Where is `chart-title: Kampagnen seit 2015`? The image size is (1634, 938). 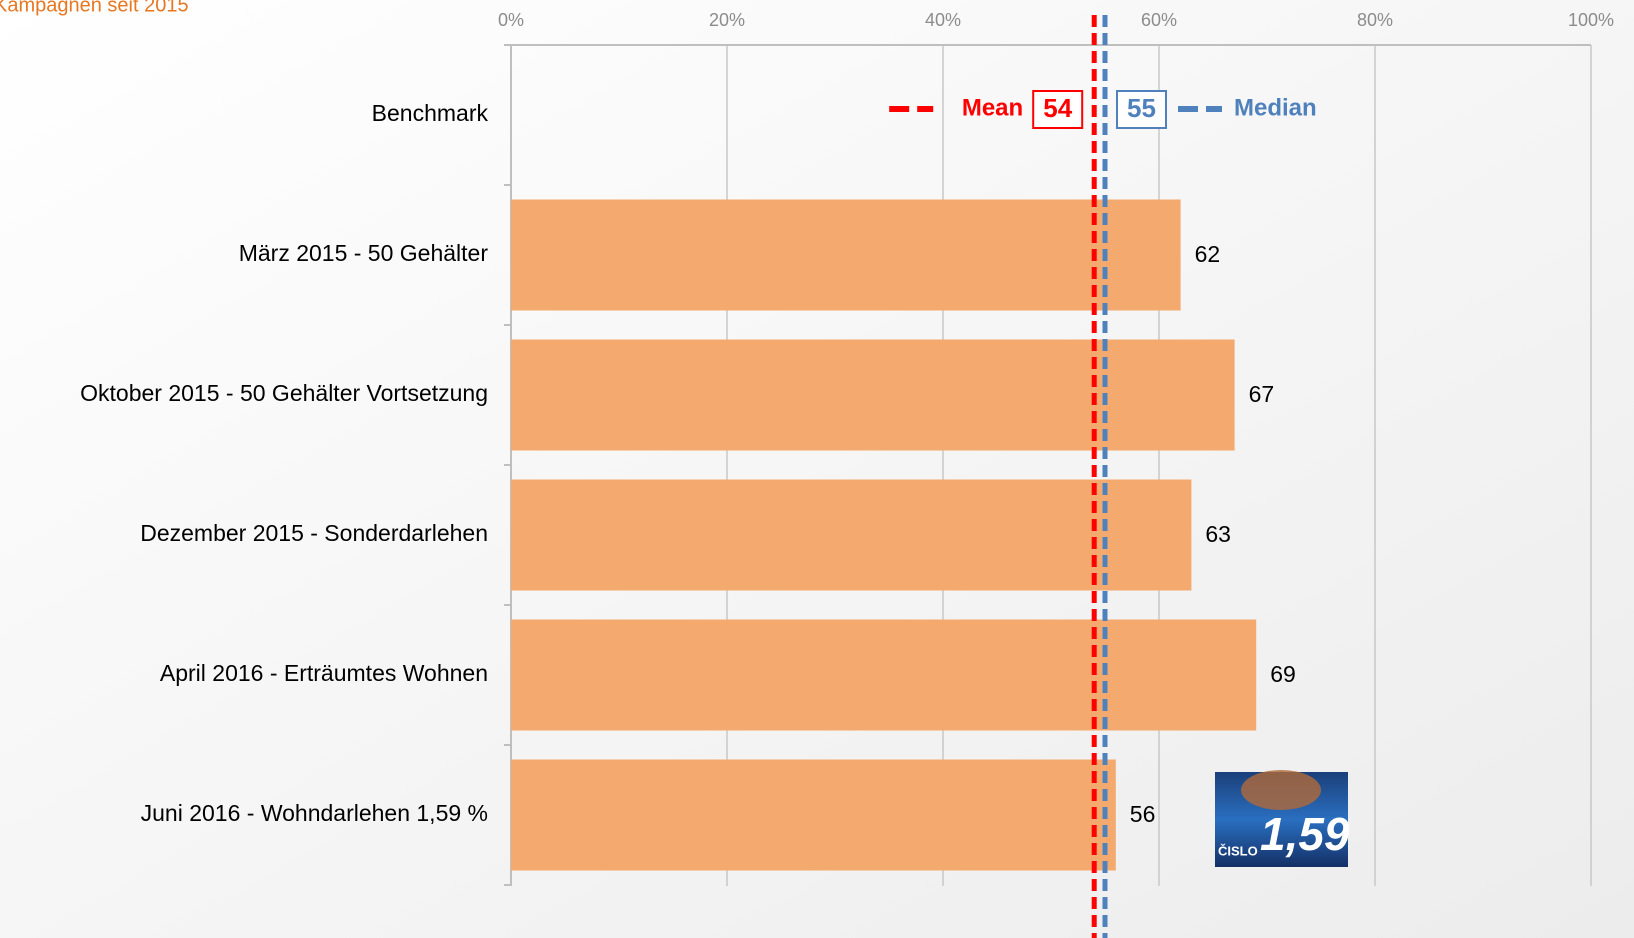 chart-title: Kampagnen seit 2015 is located at coordinates (94, 8).